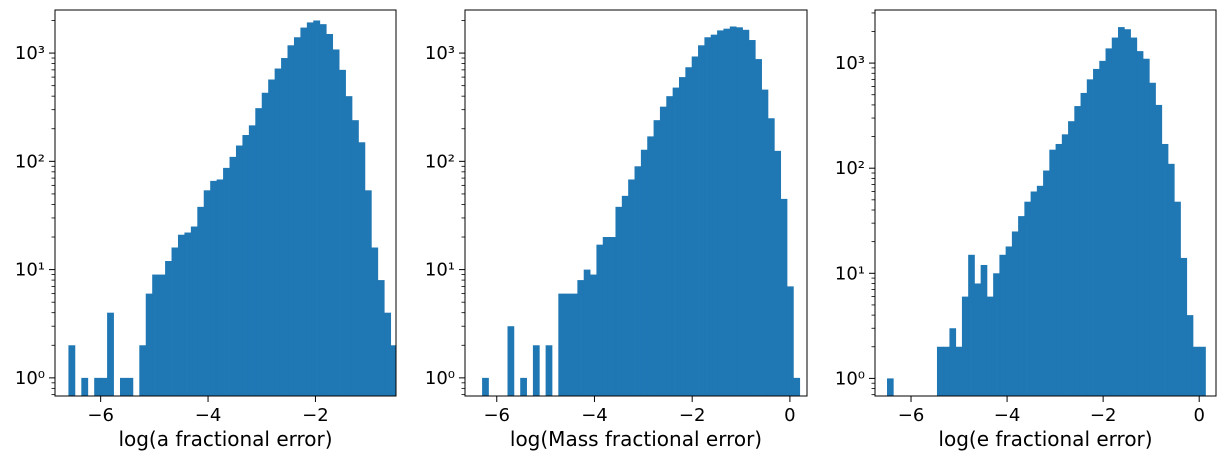 The width and height of the screenshot is (1226, 459). I want to click on x-axis-label: log(a fractional error), so click(225, 439).